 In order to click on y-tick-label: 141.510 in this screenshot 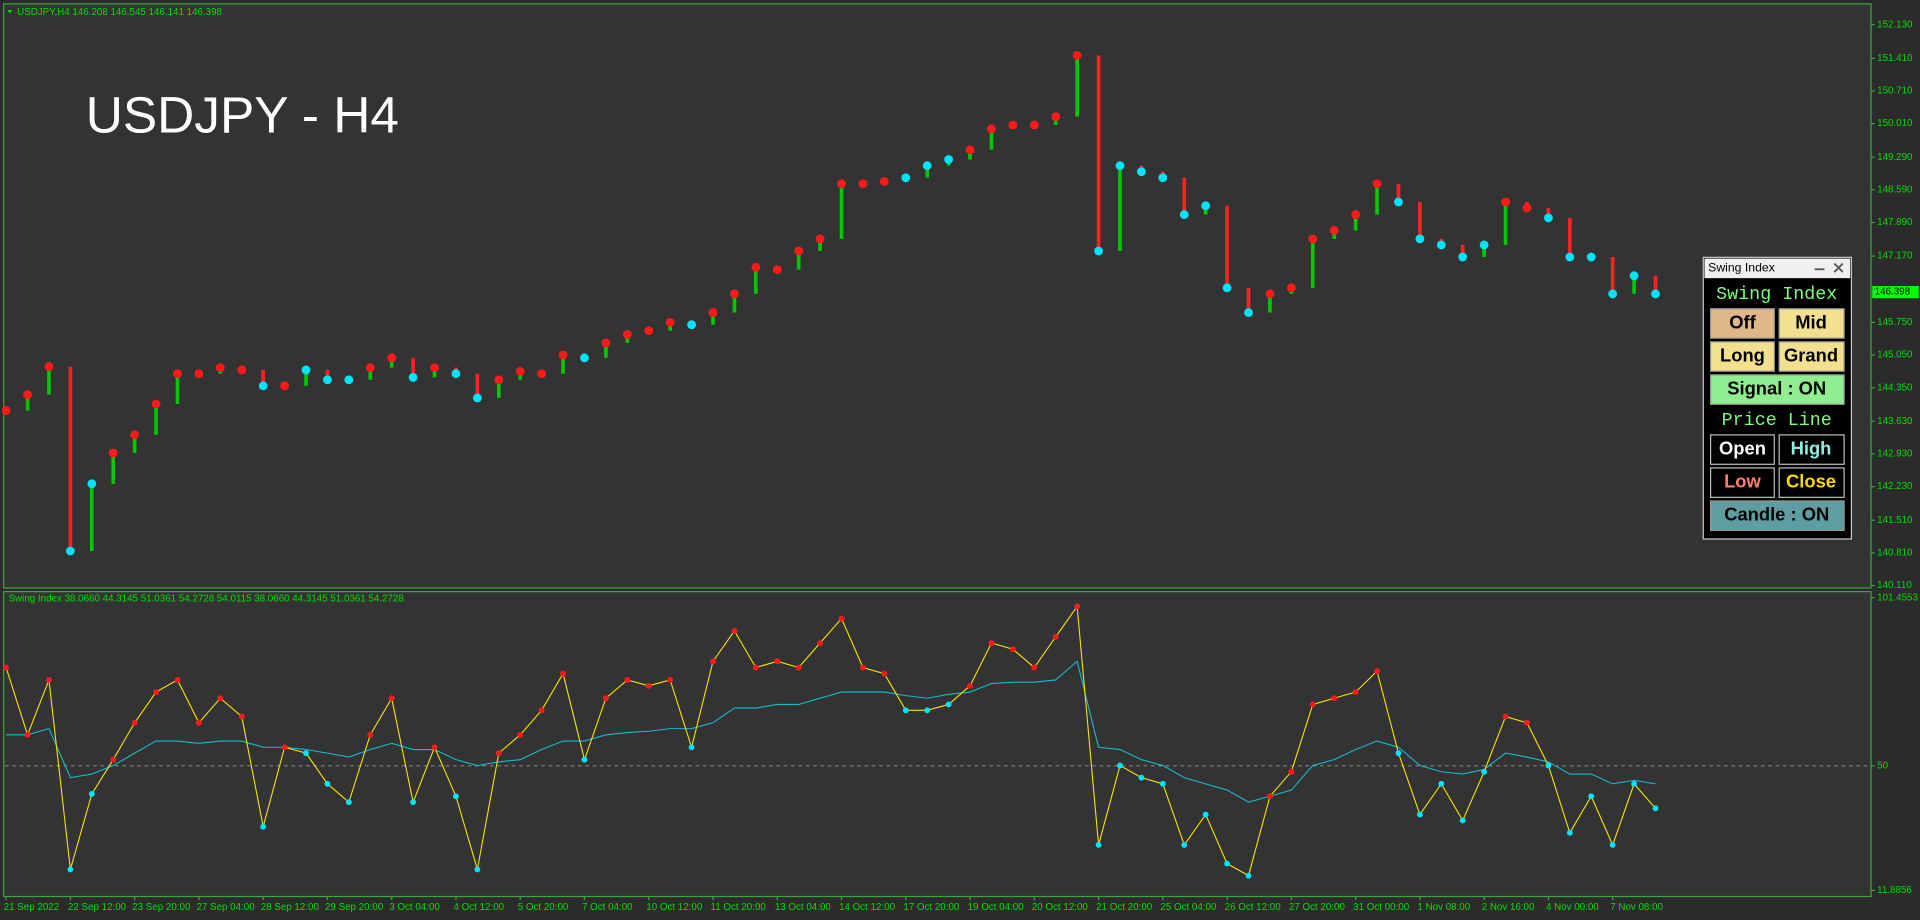, I will do `click(1895, 520)`.